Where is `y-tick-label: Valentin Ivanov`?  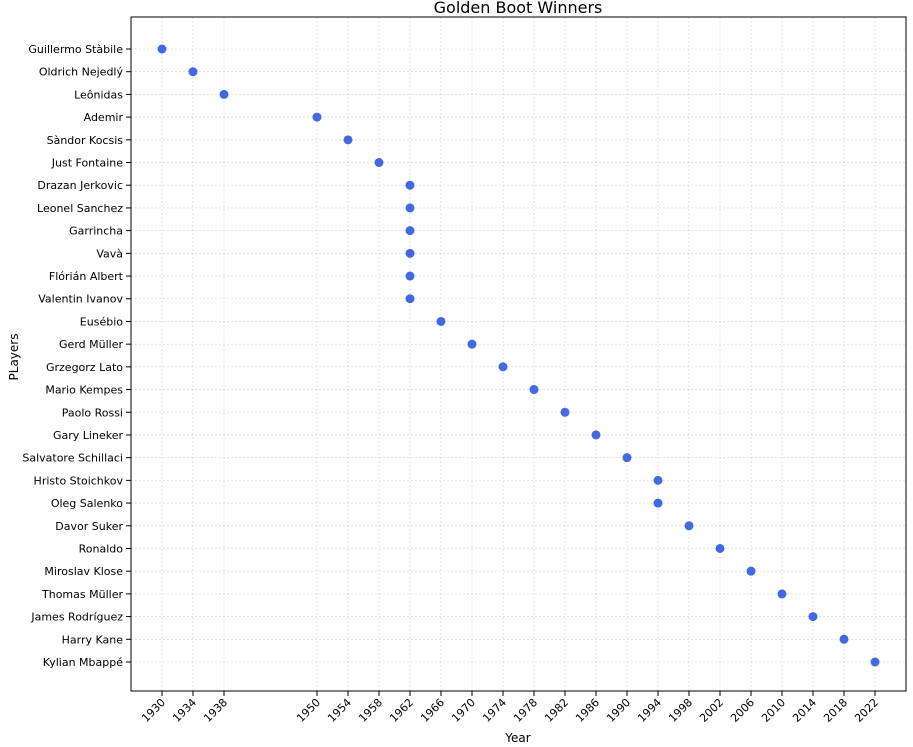 y-tick-label: Valentin Ivanov is located at coordinates (80, 299).